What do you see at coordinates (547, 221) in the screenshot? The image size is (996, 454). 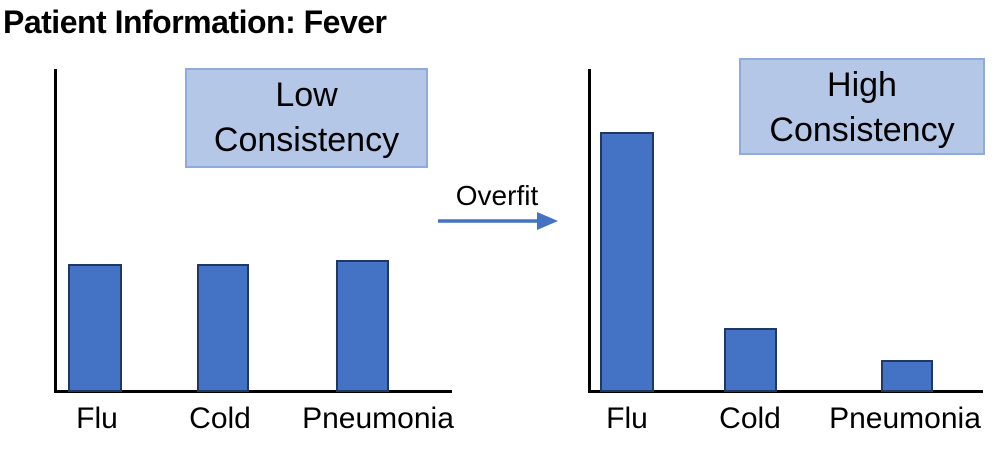 I see `overfit-arrow-head` at bounding box center [547, 221].